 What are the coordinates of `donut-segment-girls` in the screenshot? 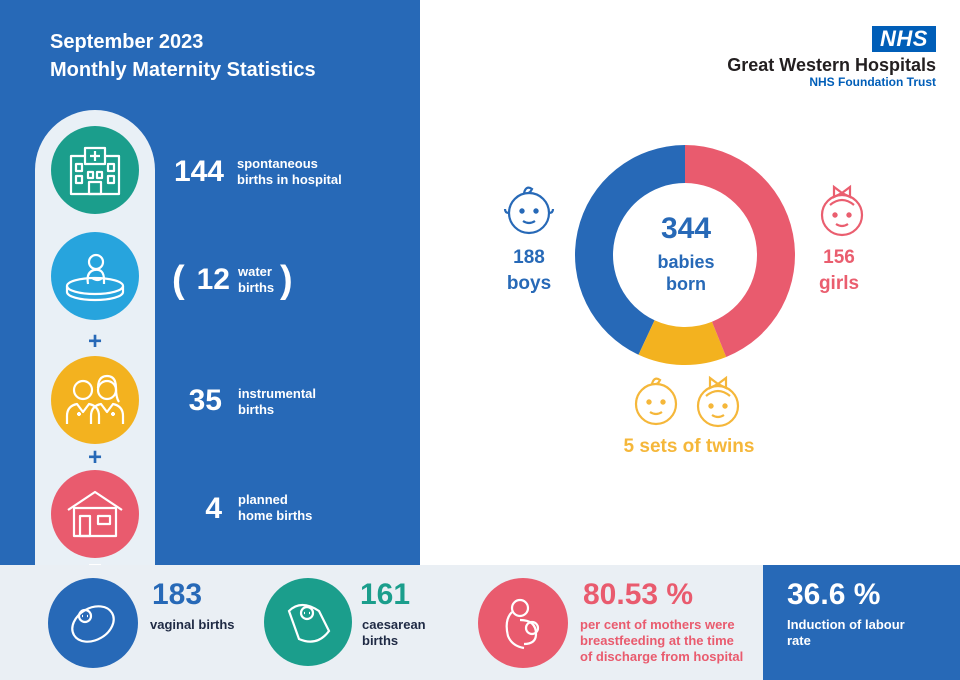 It's located at (740, 251).